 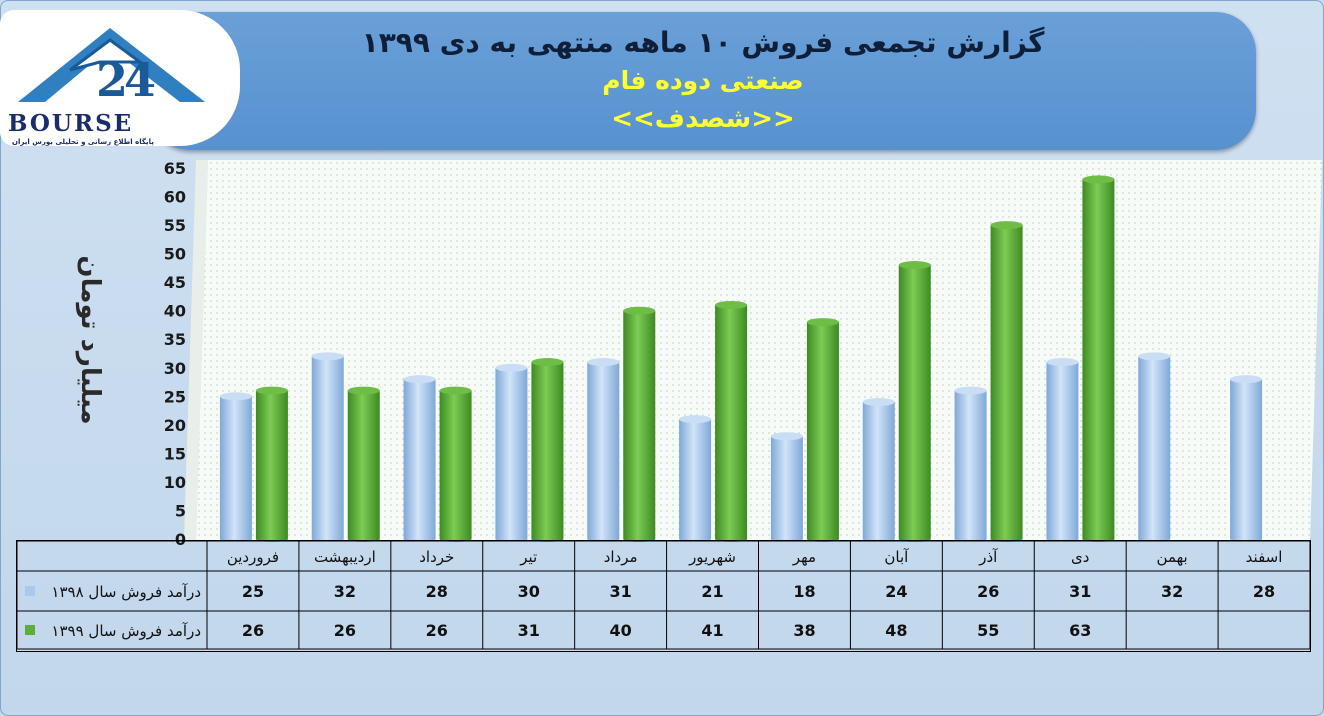 I want to click on data-label: 41, so click(x=712, y=630).